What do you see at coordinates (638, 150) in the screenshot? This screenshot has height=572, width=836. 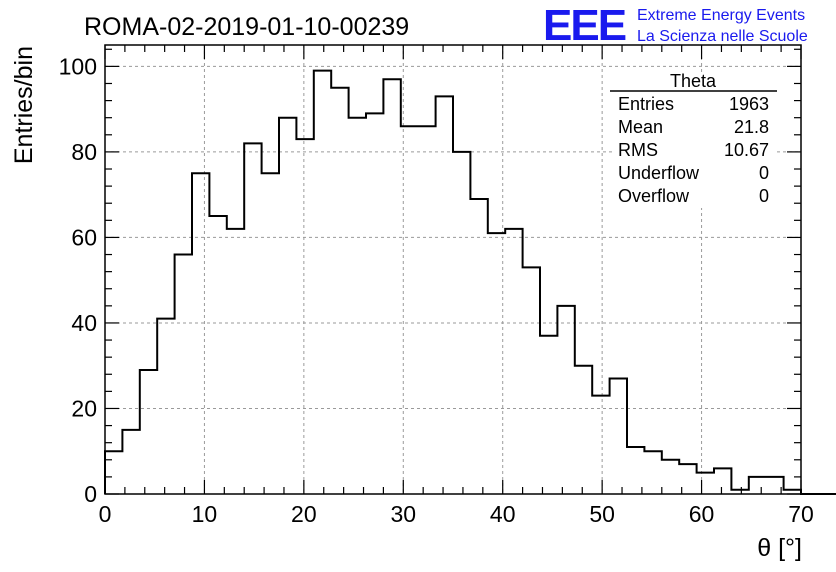 I see `stats-row-label: RMS` at bounding box center [638, 150].